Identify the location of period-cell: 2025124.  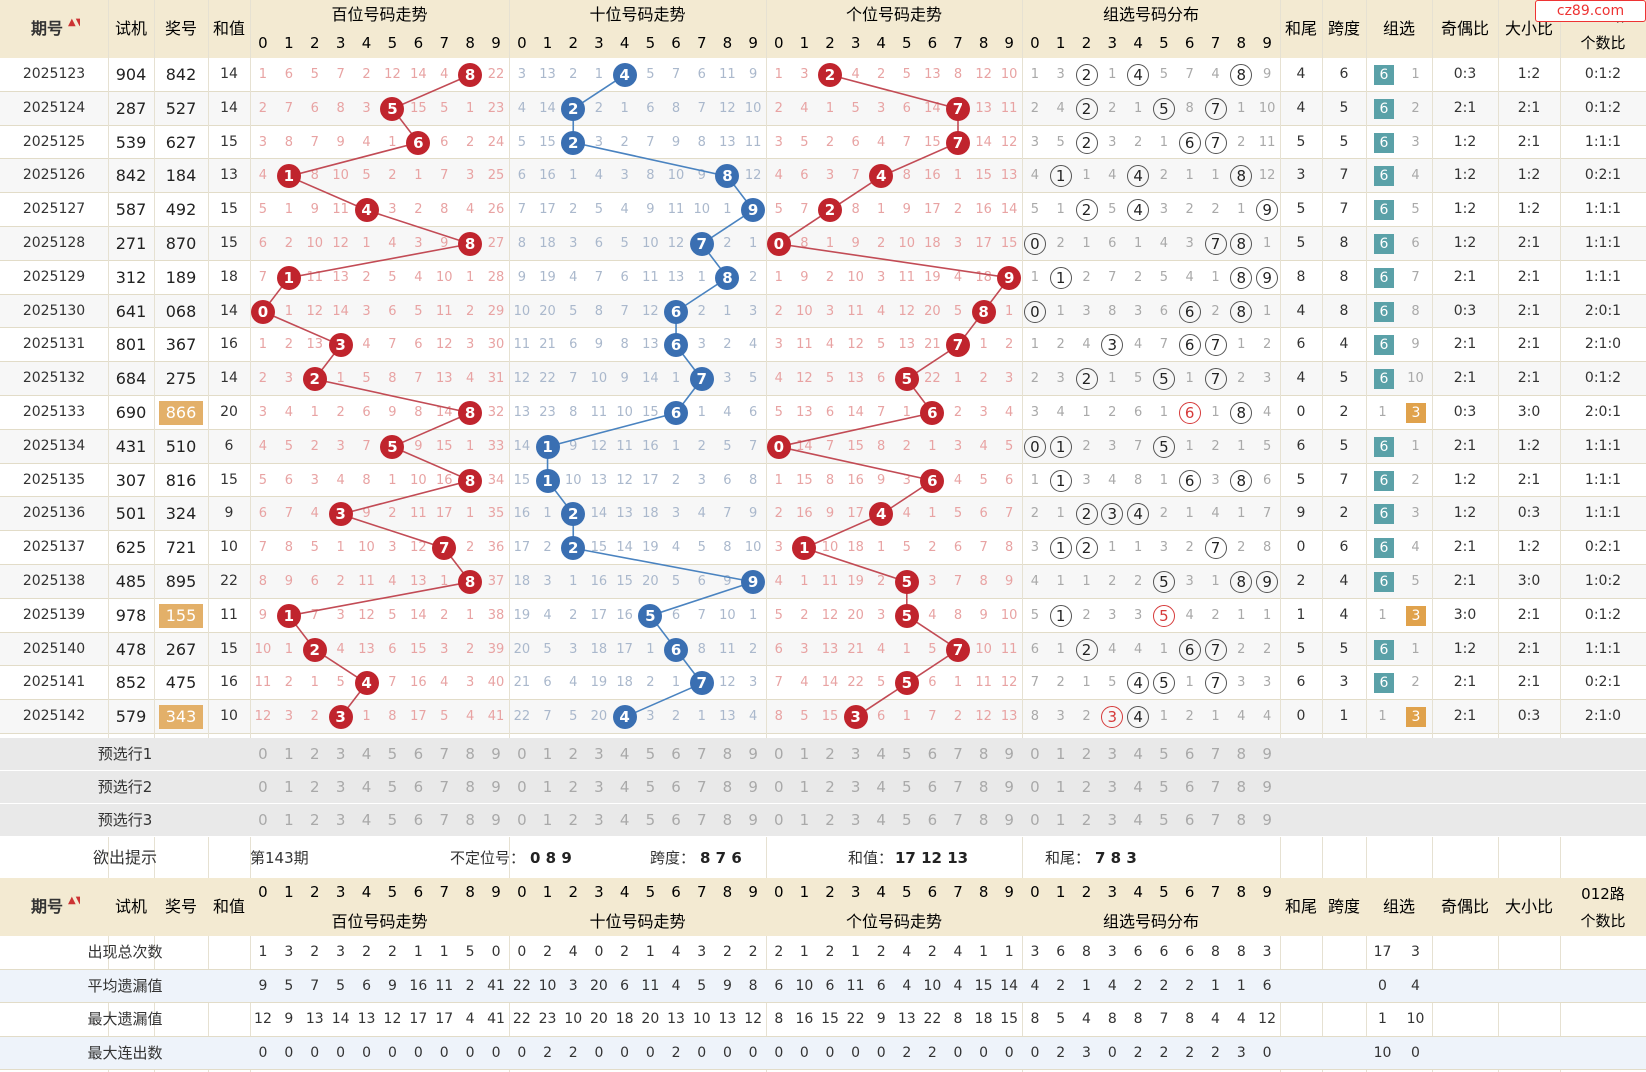
(54, 107).